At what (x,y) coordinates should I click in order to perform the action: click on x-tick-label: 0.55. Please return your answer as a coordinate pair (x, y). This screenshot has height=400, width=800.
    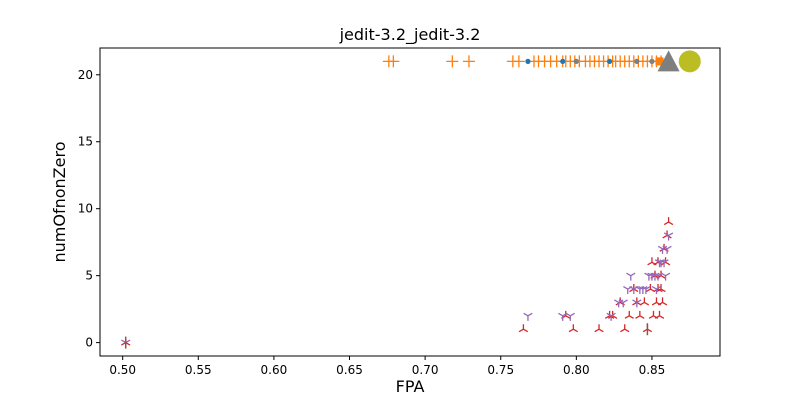
    Looking at the image, I should click on (198, 370).